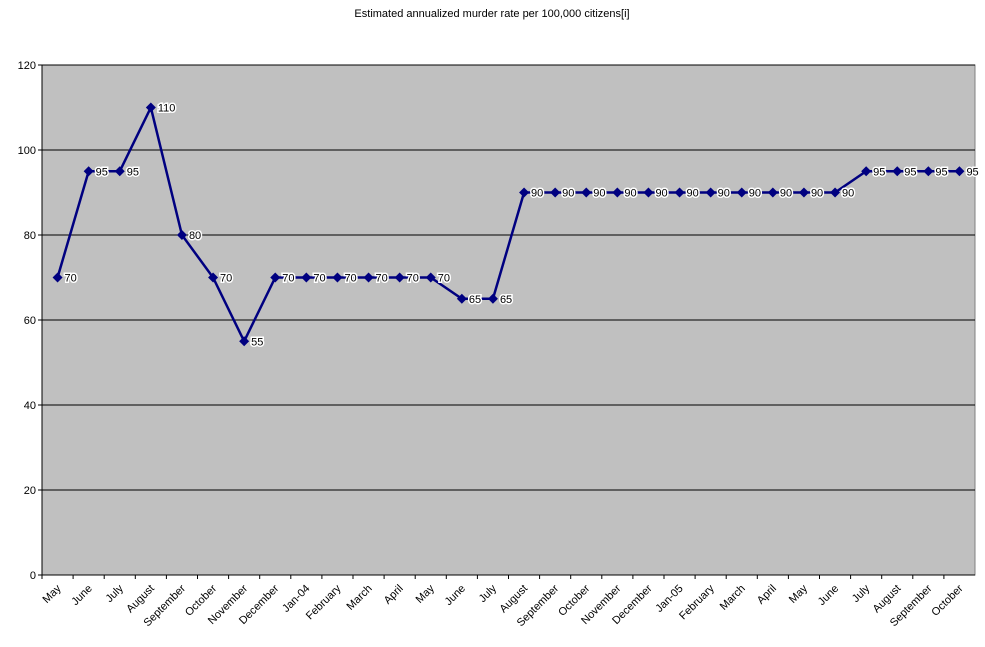 The width and height of the screenshot is (985, 647). What do you see at coordinates (27, 66) in the screenshot?
I see `y-tick-label: 120` at bounding box center [27, 66].